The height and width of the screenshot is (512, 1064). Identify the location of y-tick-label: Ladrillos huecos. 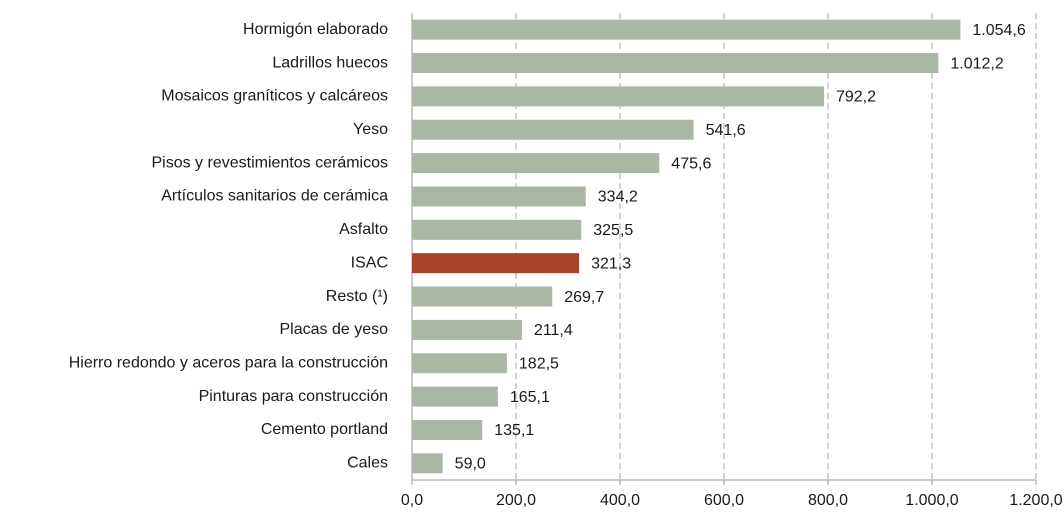
(330, 62).